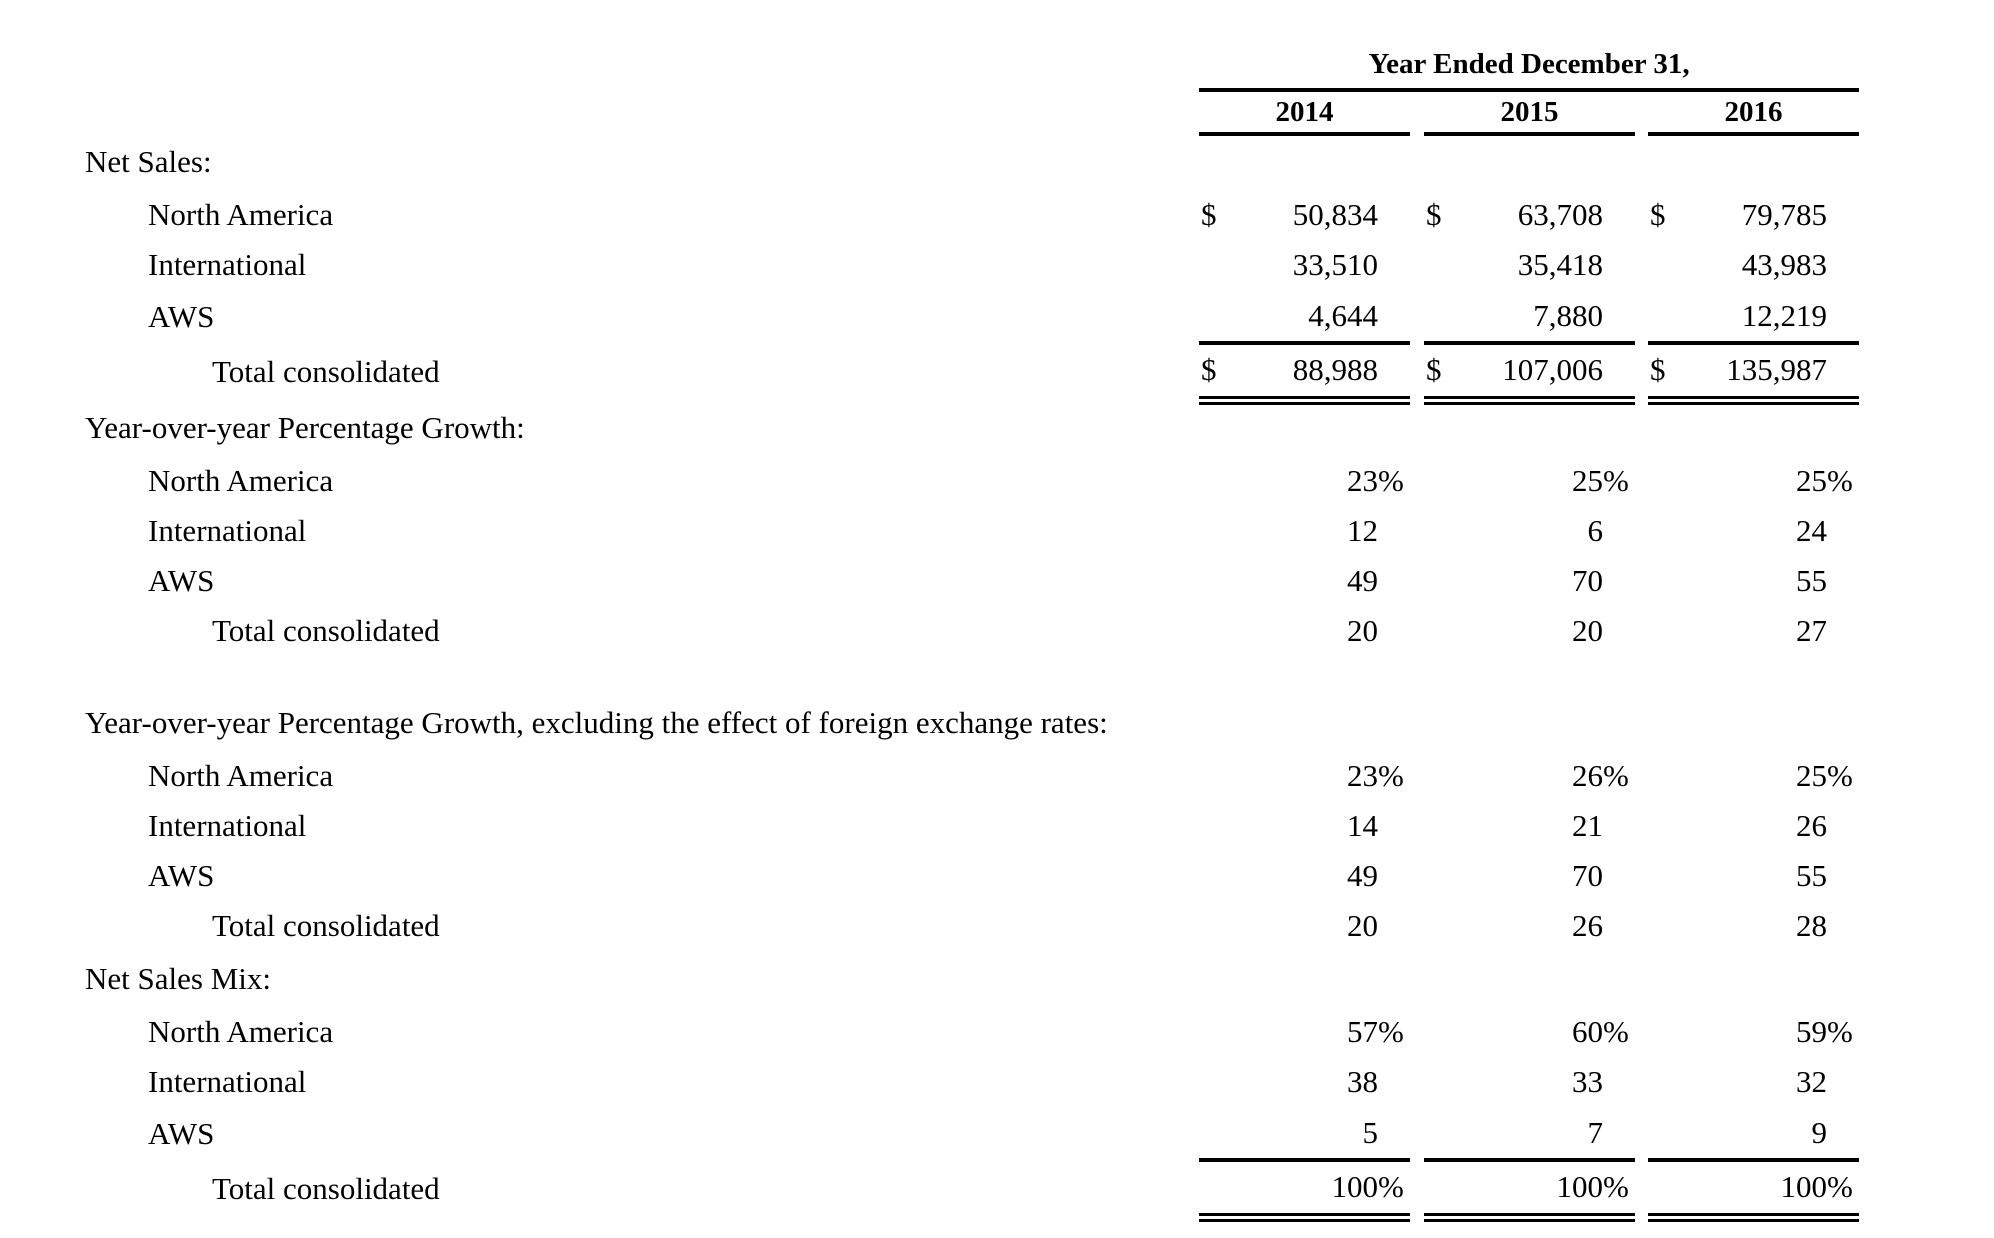 This screenshot has width=1994, height=1238. Describe the element at coordinates (1784, 214) in the screenshot. I see `value: 79,785` at that location.